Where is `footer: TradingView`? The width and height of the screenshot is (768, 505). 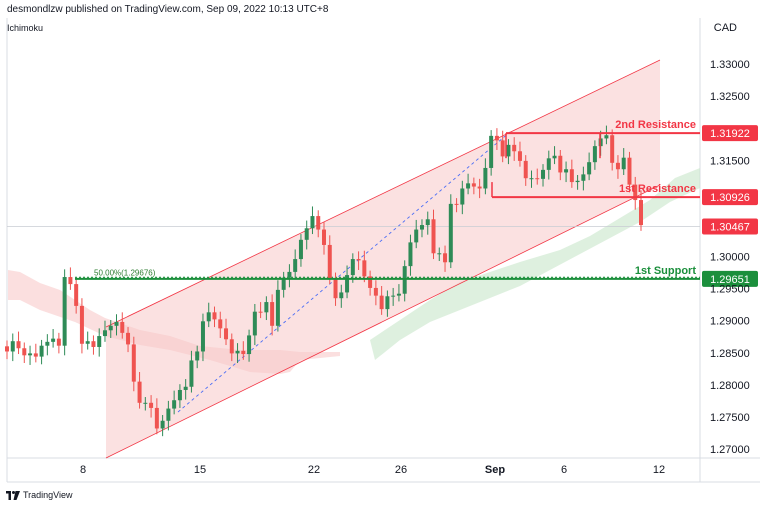
footer: TradingView is located at coordinates (39, 495).